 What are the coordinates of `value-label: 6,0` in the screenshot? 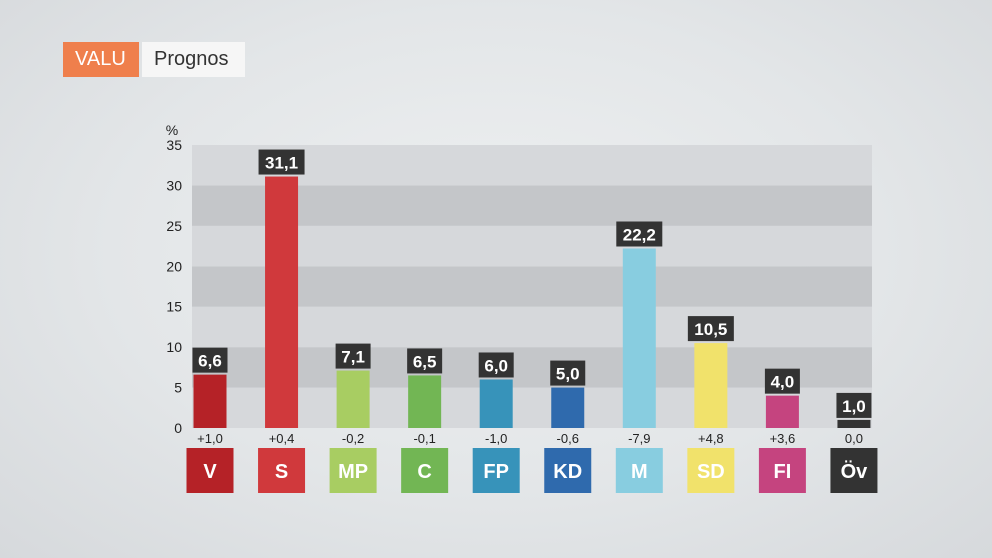 It's located at (496, 365).